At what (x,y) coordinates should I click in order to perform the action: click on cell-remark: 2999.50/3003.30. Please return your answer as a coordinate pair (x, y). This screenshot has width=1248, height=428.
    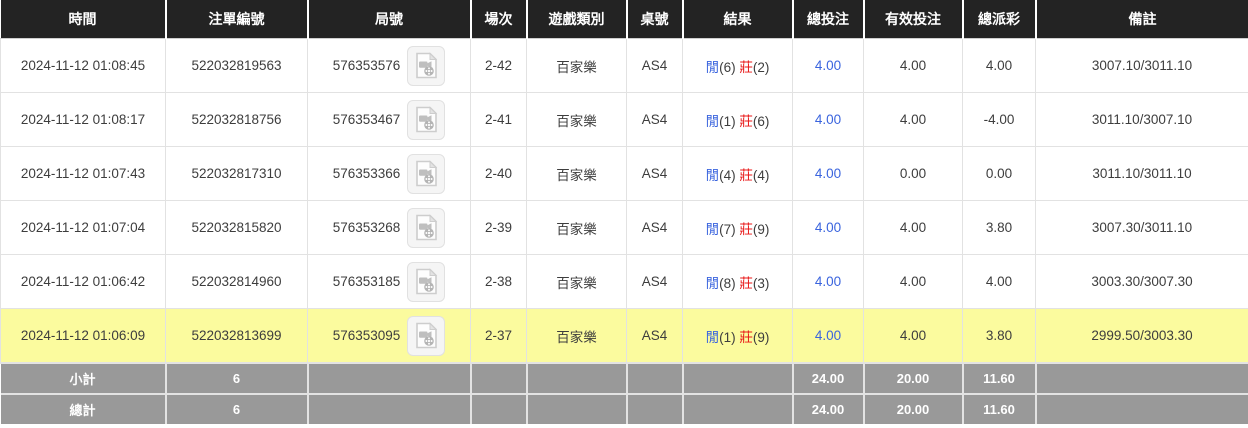
    Looking at the image, I should click on (1141, 336).